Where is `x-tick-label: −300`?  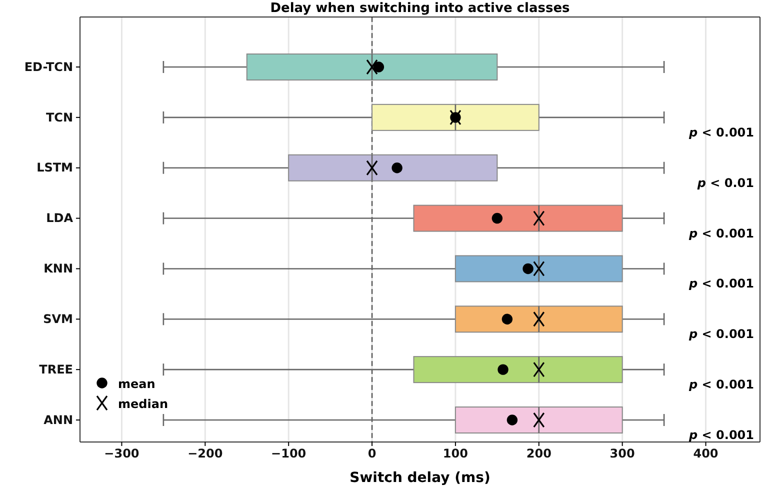
x-tick-label: −300 is located at coordinates (122, 453).